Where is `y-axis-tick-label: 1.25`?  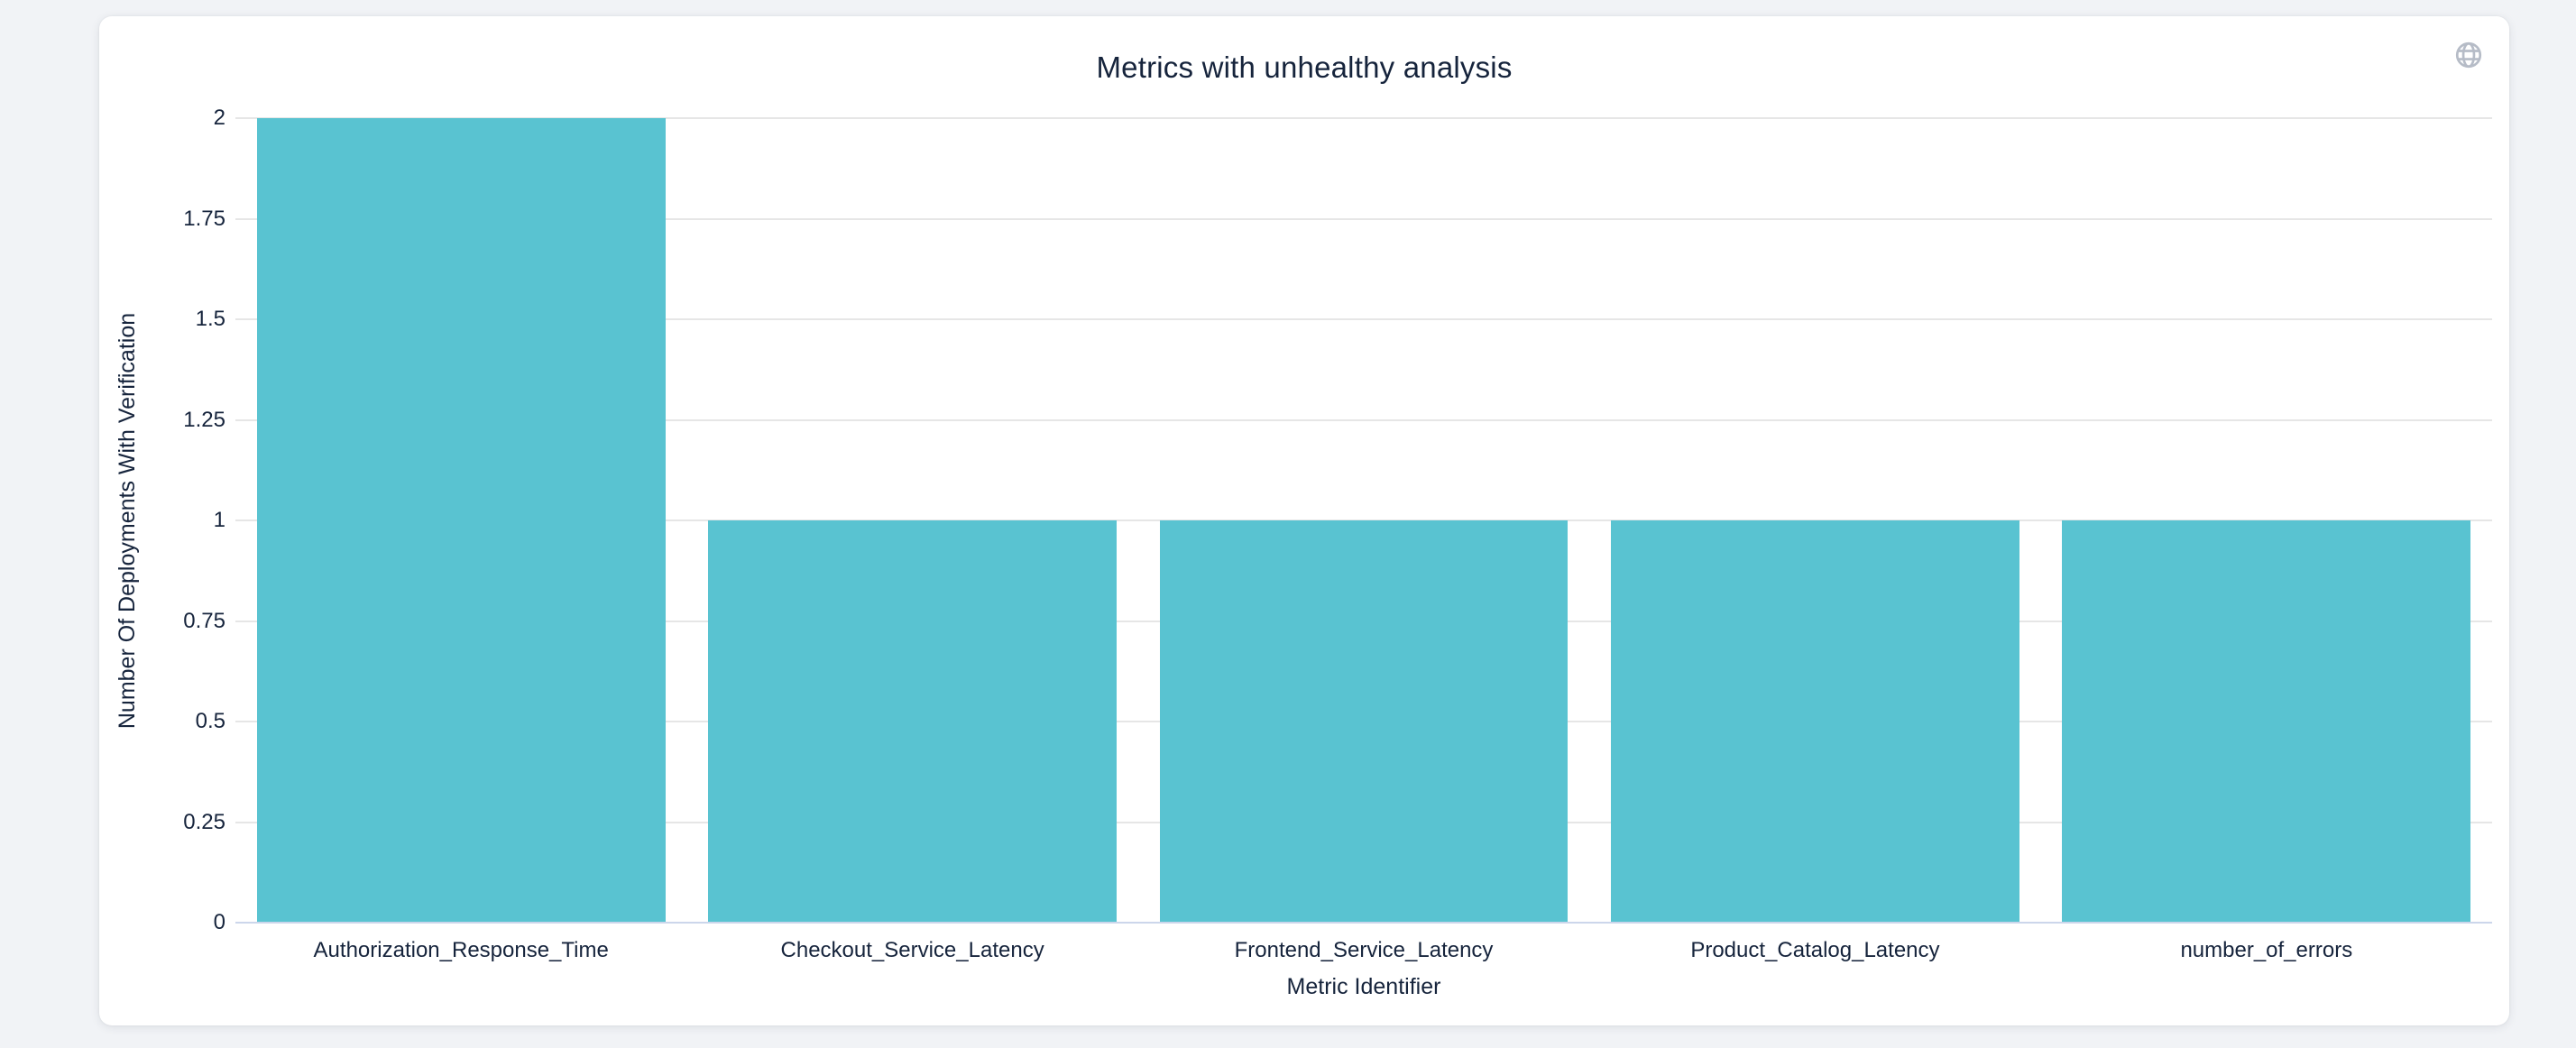 y-axis-tick-label: 1.25 is located at coordinates (204, 420).